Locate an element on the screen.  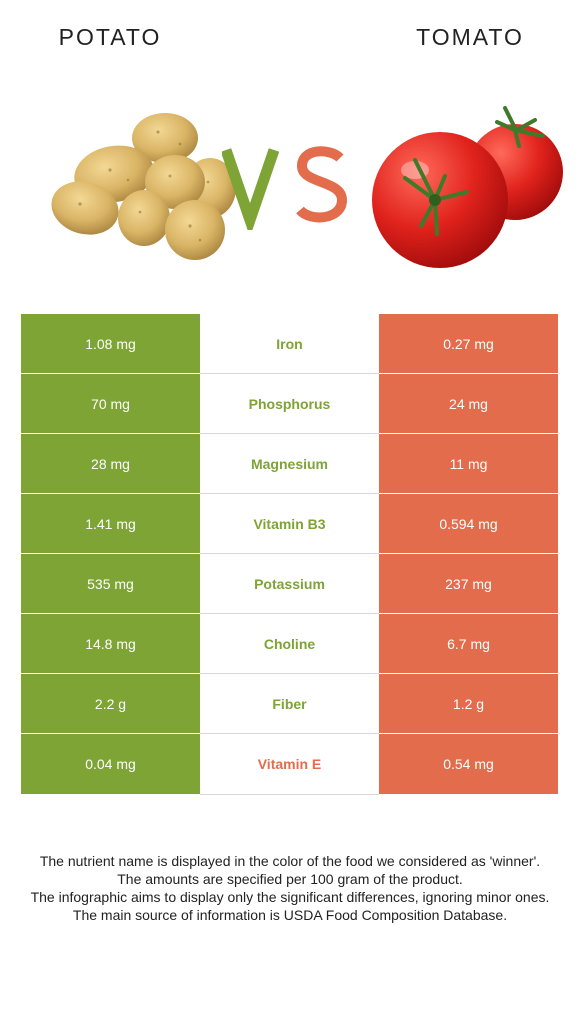
potato-value: 14.8 mg is located at coordinates (110, 643).